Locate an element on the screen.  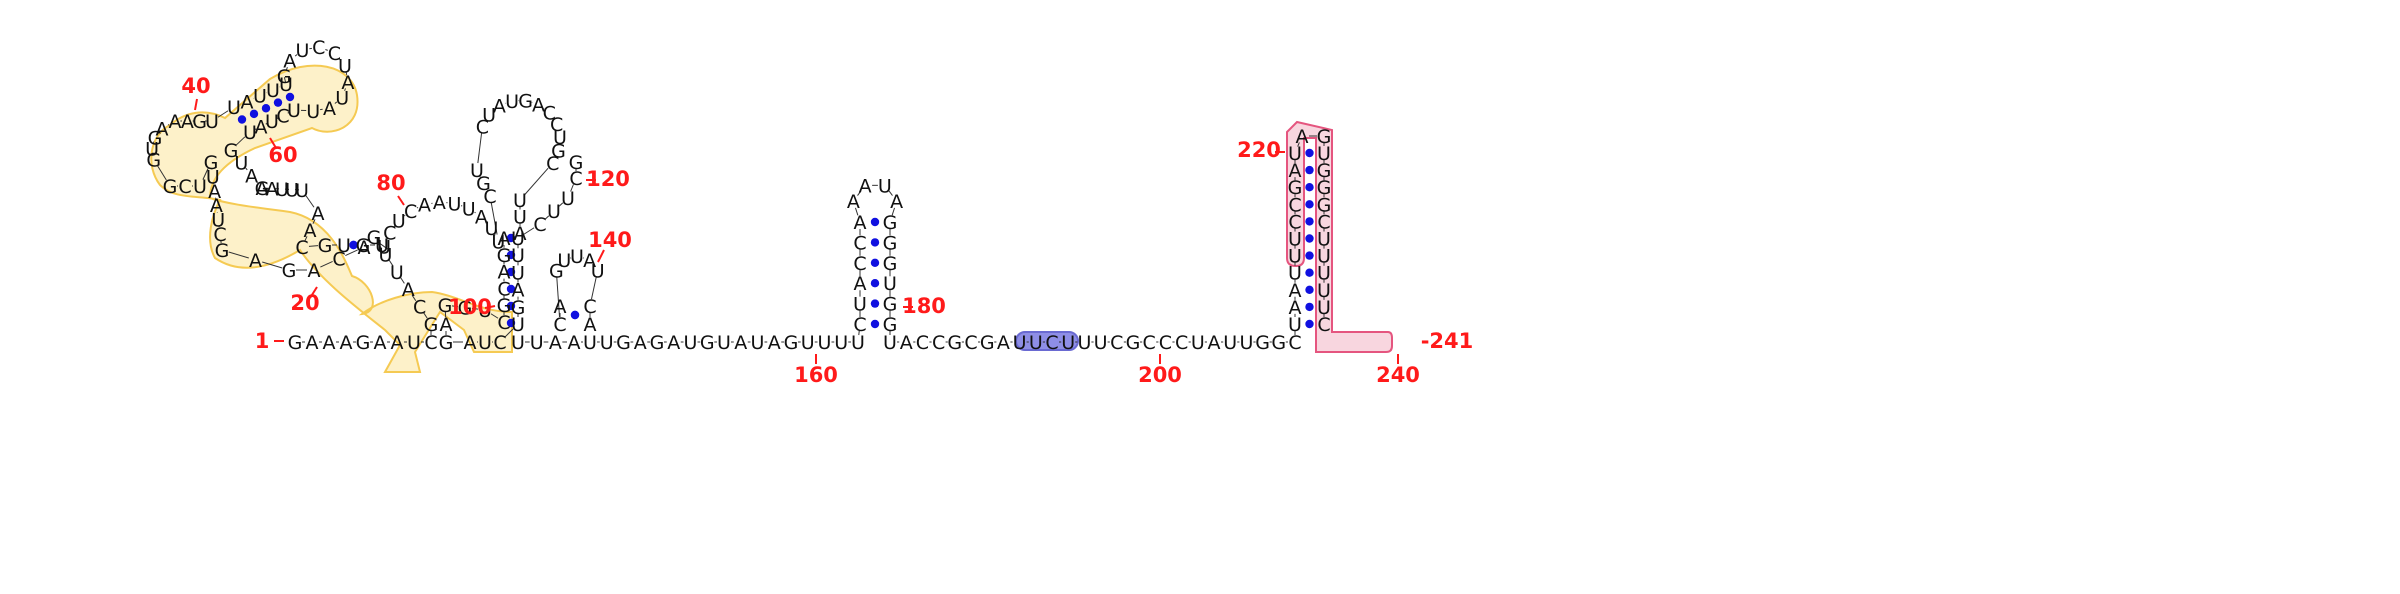
backbone-link is located at coordinates (536, 181).